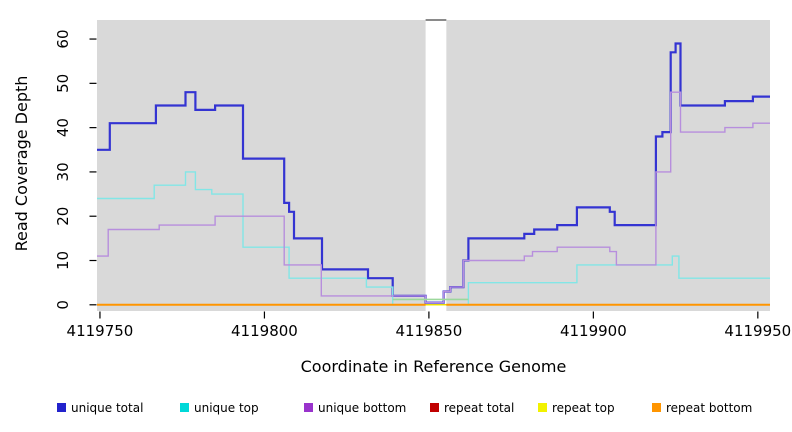 The image size is (792, 432). Describe the element at coordinates (100, 331) in the screenshot. I see `x-axis-tick-label: 4119750` at that location.